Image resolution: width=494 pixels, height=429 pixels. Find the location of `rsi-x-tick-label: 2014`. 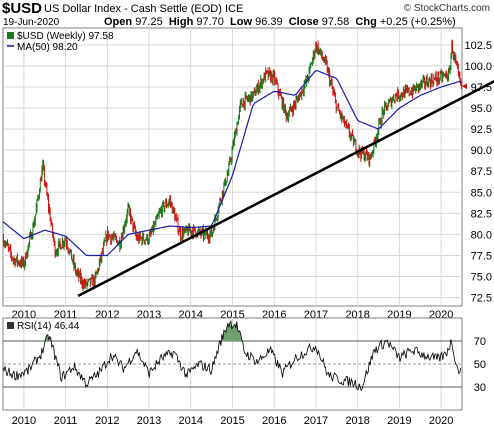

rsi-x-tick-label: 2014 is located at coordinates (191, 421).